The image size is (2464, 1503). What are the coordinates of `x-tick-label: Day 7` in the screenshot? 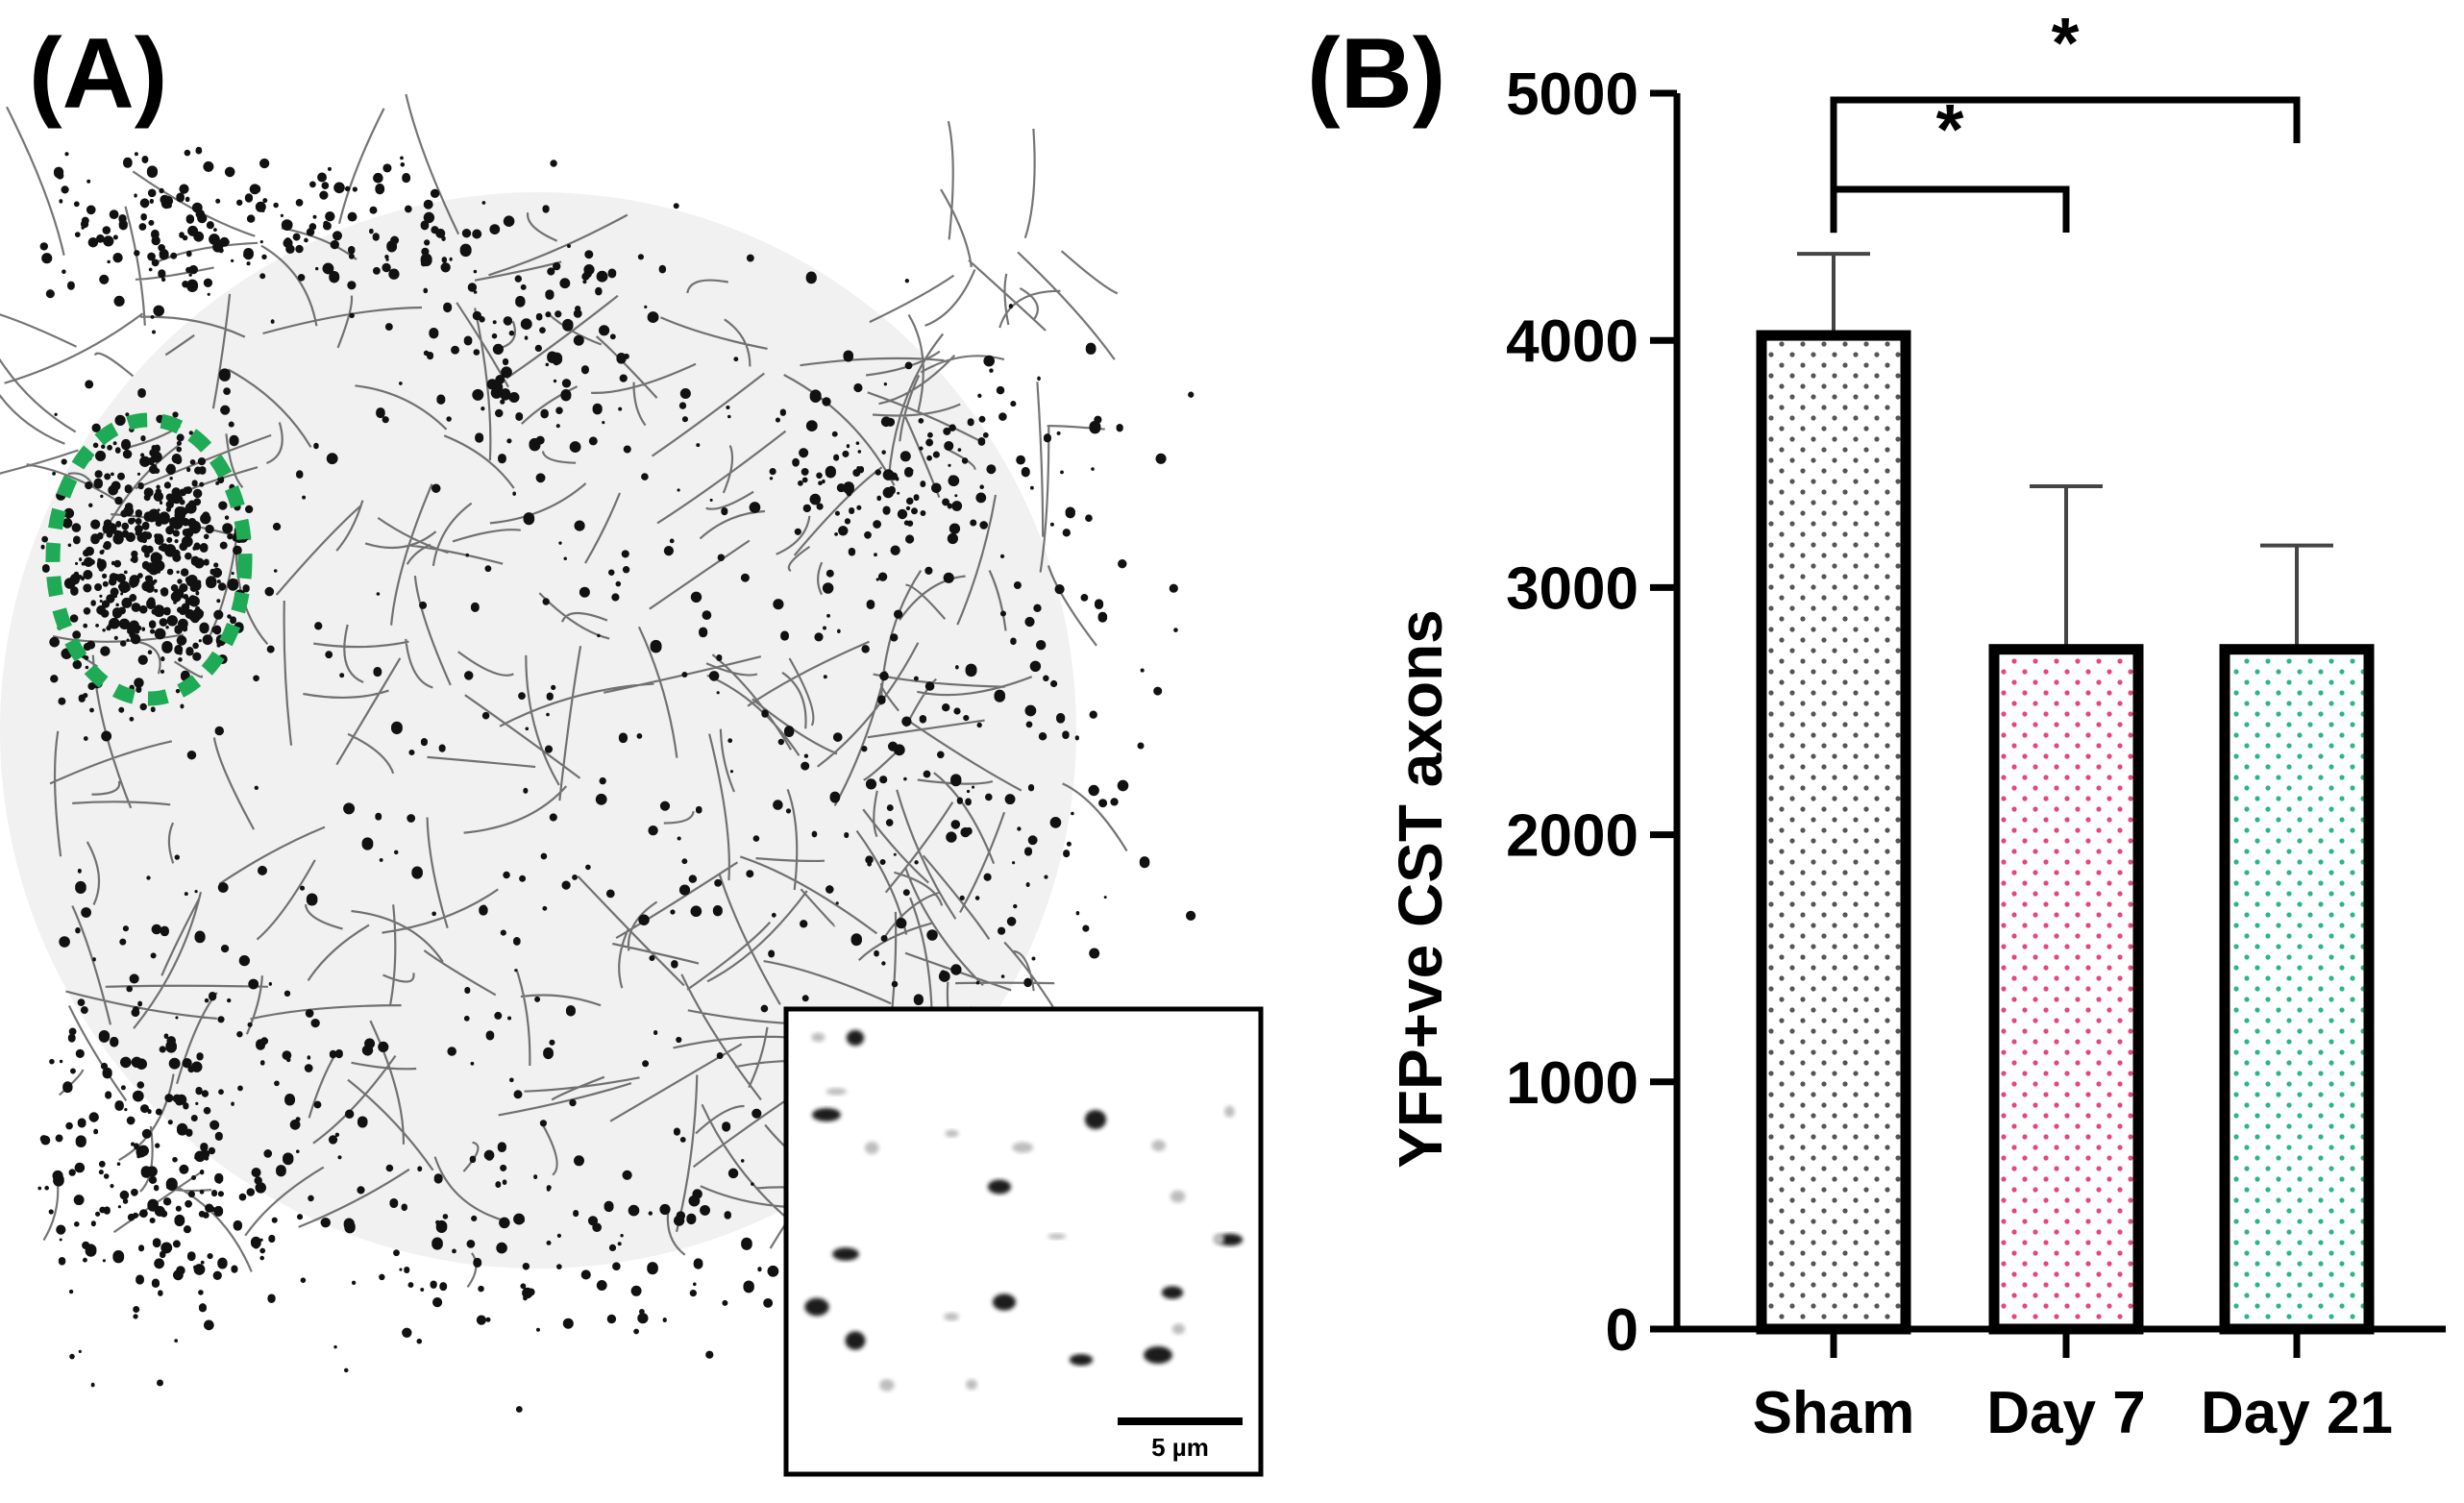 It's located at (2065, 1413).